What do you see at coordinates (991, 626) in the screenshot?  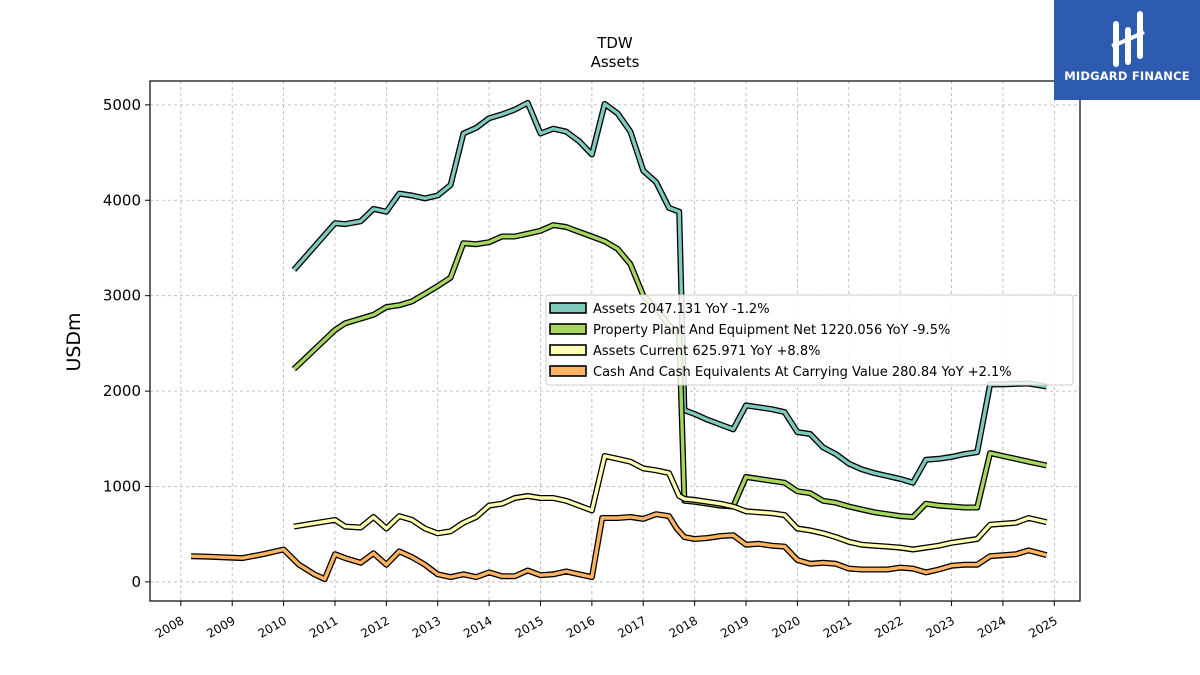 I see `x-tick-label: 2024` at bounding box center [991, 626].